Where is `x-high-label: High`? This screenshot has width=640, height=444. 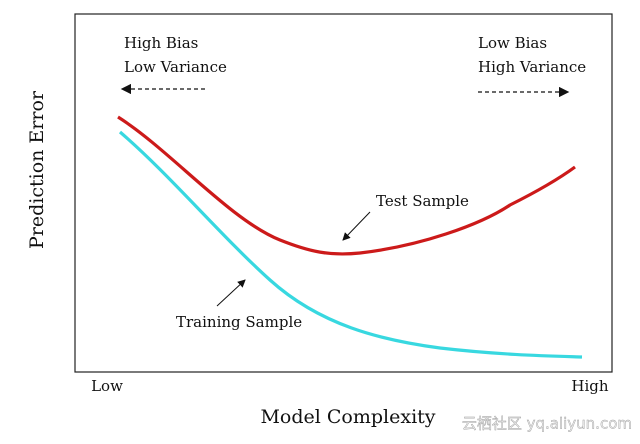
x-high-label: High is located at coordinates (589, 386).